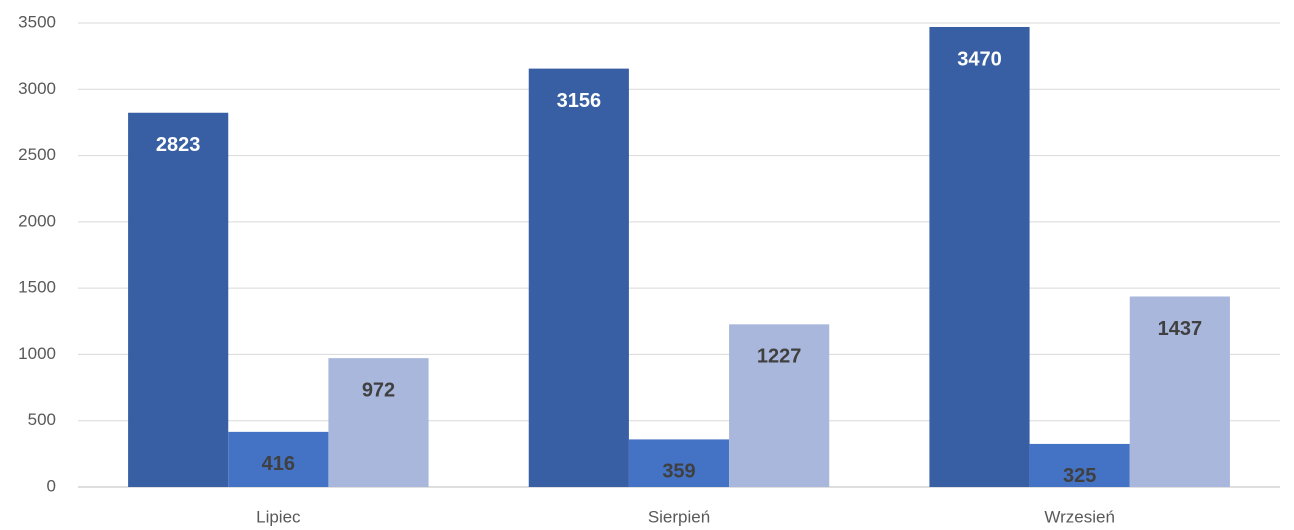 This screenshot has height=530, width=1294. What do you see at coordinates (42, 419) in the screenshot?
I see `y-tick-label: 500` at bounding box center [42, 419].